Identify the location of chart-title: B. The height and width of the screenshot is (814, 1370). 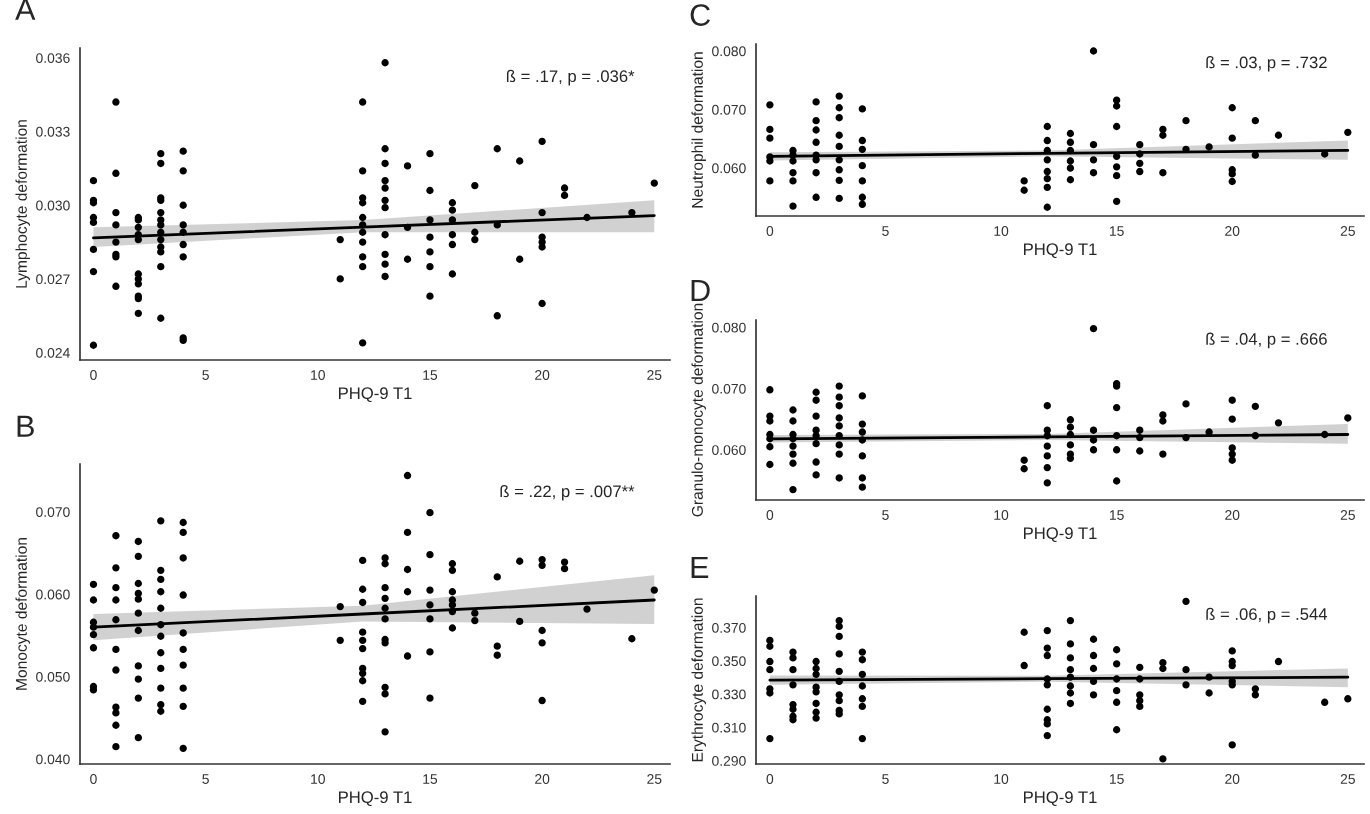
(25, 426).